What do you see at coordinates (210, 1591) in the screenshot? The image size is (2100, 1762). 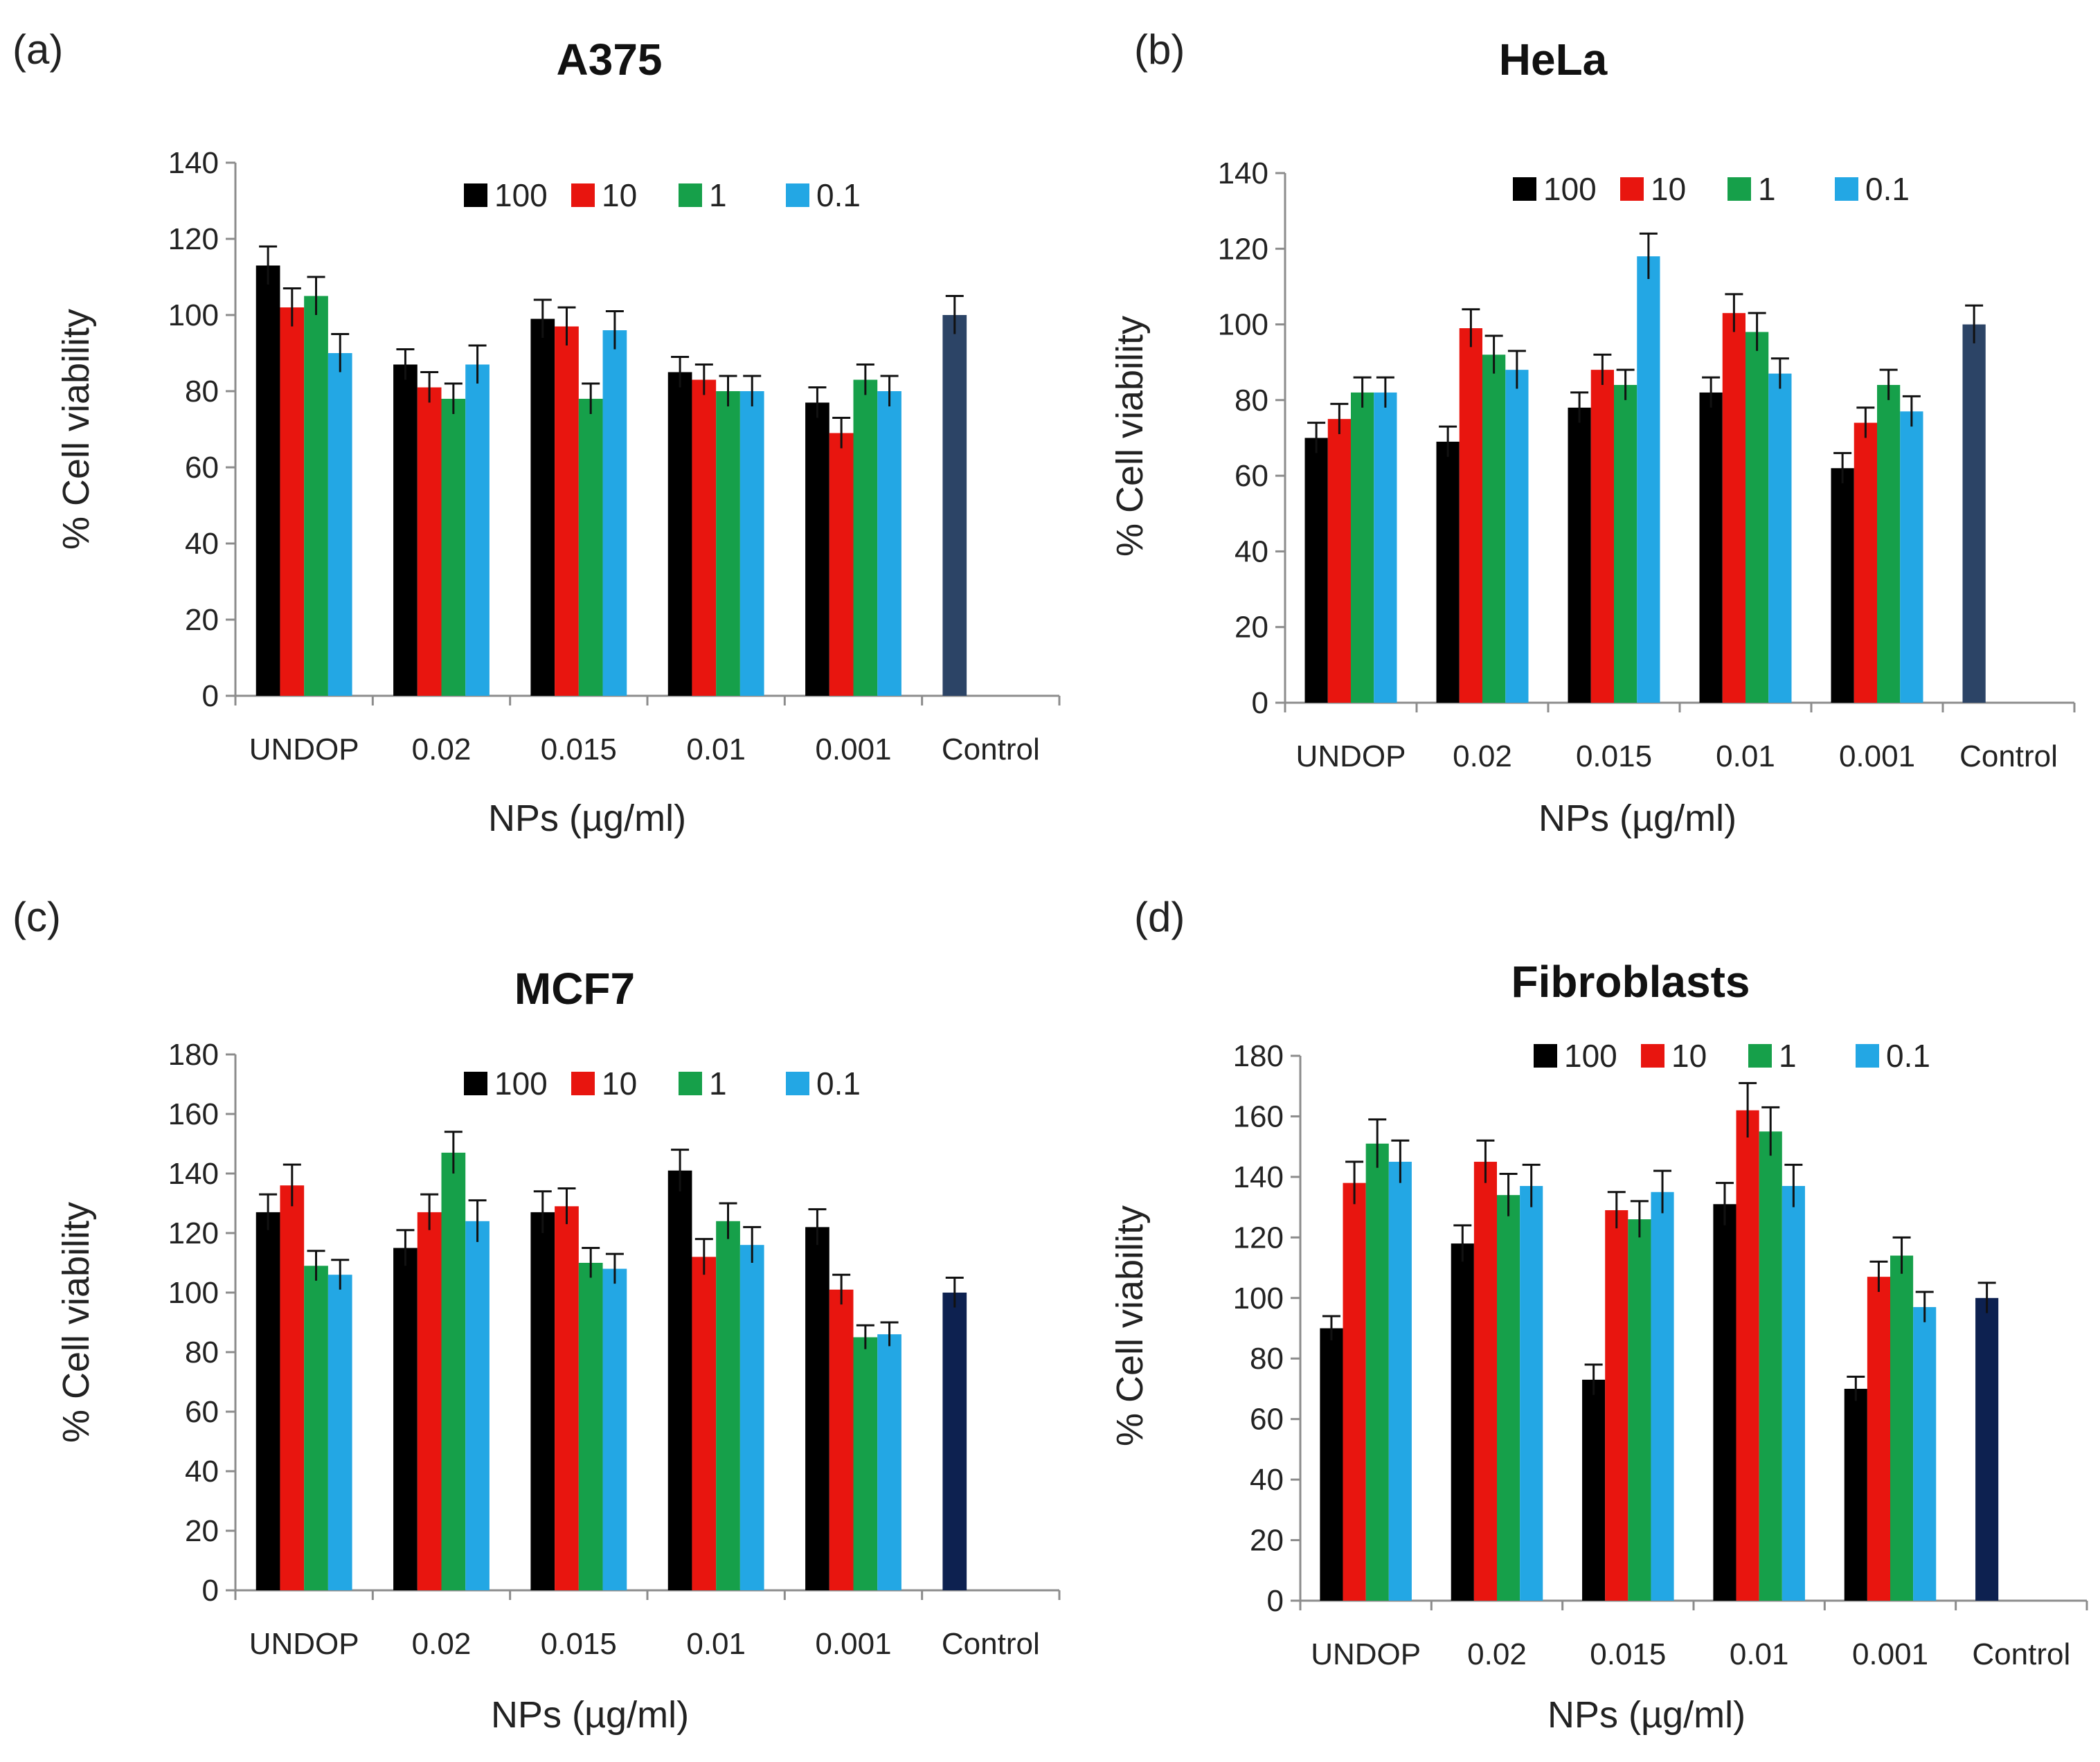 I see `y-tick-label: 0` at bounding box center [210, 1591].